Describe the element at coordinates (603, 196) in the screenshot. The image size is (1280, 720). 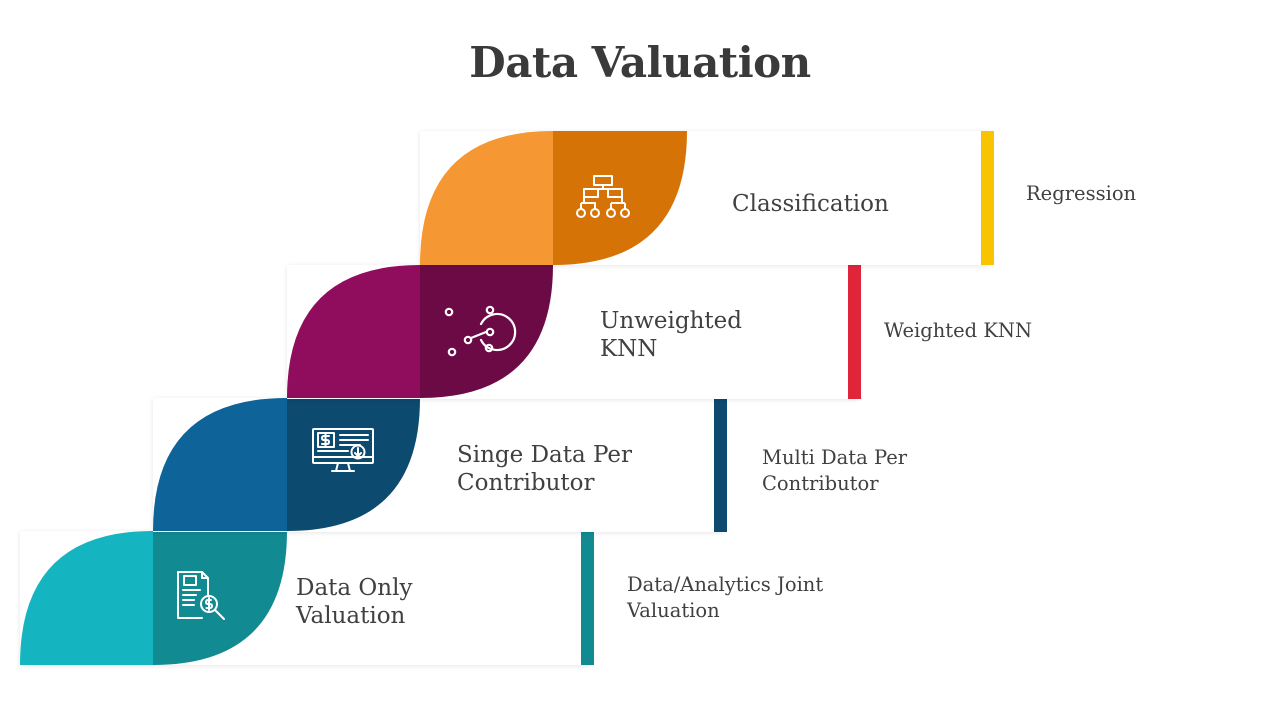
I see `hierarchy-tree-icon` at that location.